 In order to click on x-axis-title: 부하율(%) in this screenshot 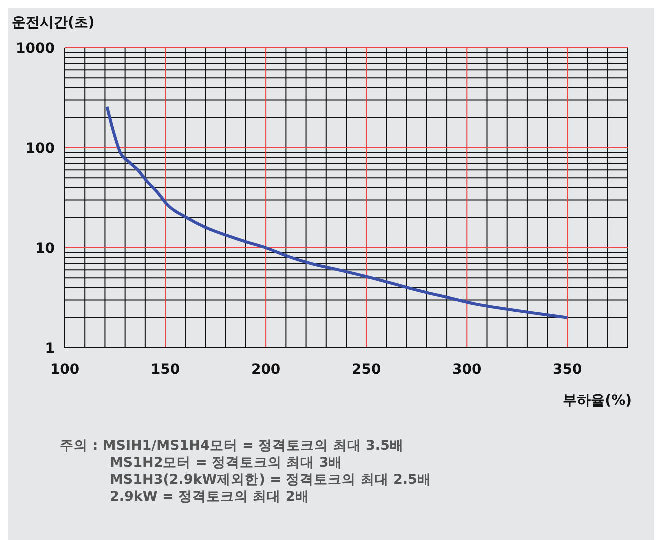, I will do `click(597, 401)`.